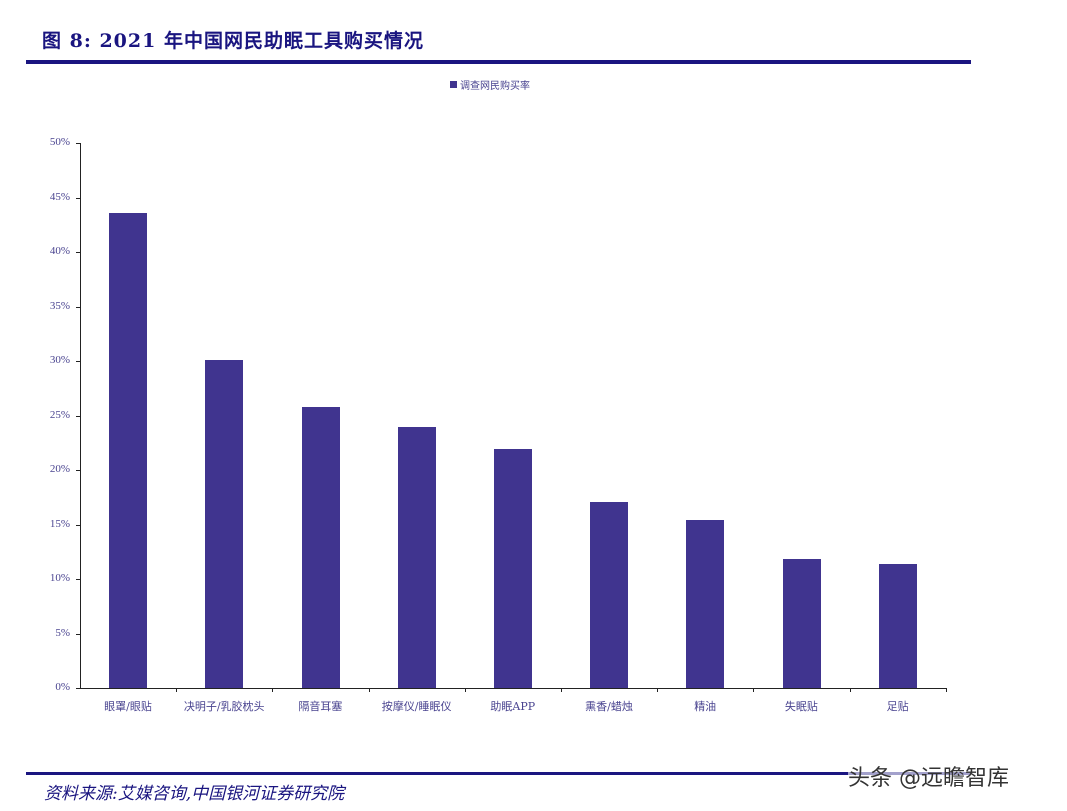 This screenshot has height=811, width=1067. What do you see at coordinates (705, 706) in the screenshot?
I see `x-category-label: 精油` at bounding box center [705, 706].